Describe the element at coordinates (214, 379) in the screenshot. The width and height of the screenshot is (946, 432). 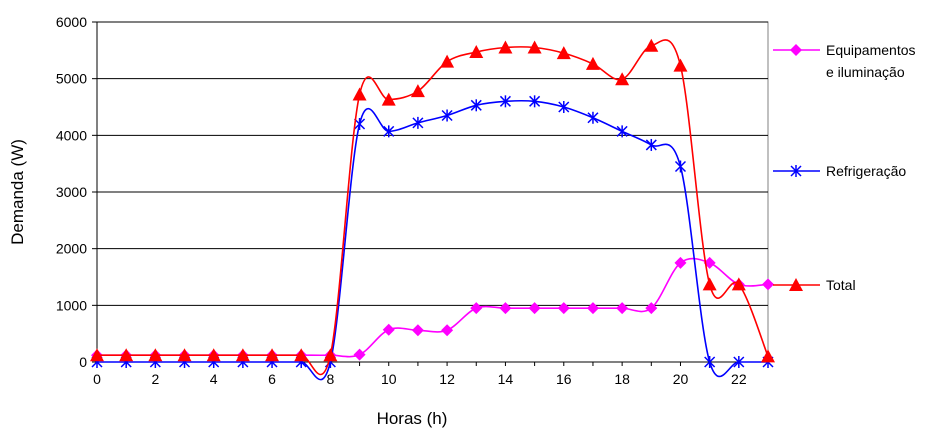
I see `x-tick-label: 4` at that location.